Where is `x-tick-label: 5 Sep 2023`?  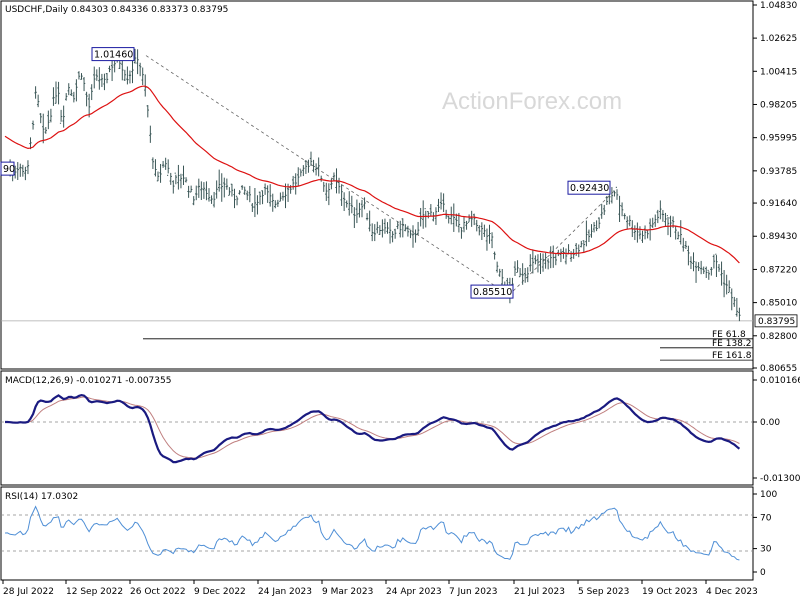 x-tick-label: 5 Sep 2023 is located at coordinates (603, 592).